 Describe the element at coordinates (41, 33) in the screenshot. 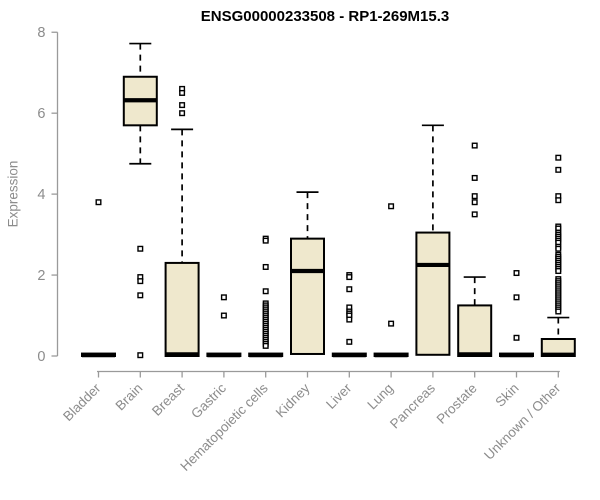

I see `y-tick-label: 8` at that location.